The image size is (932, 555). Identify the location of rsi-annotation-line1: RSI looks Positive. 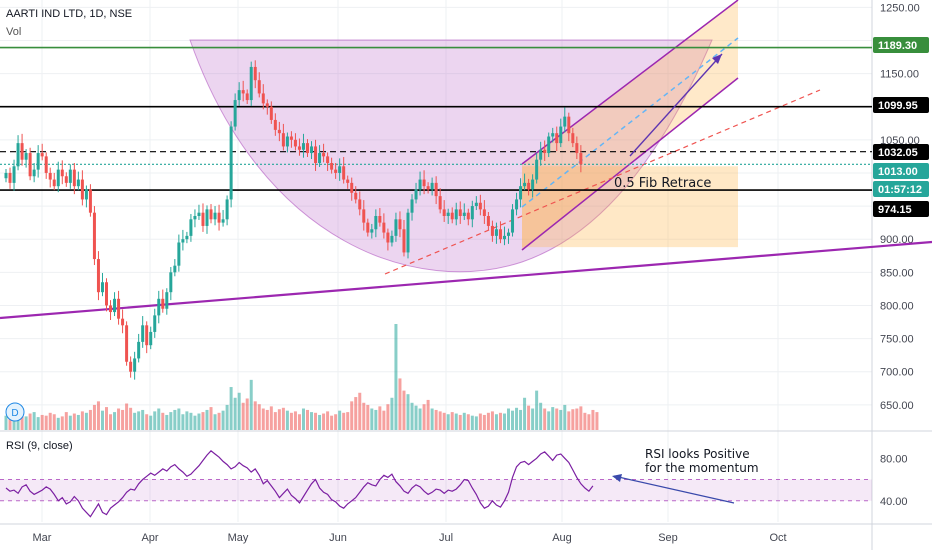
(697, 454).